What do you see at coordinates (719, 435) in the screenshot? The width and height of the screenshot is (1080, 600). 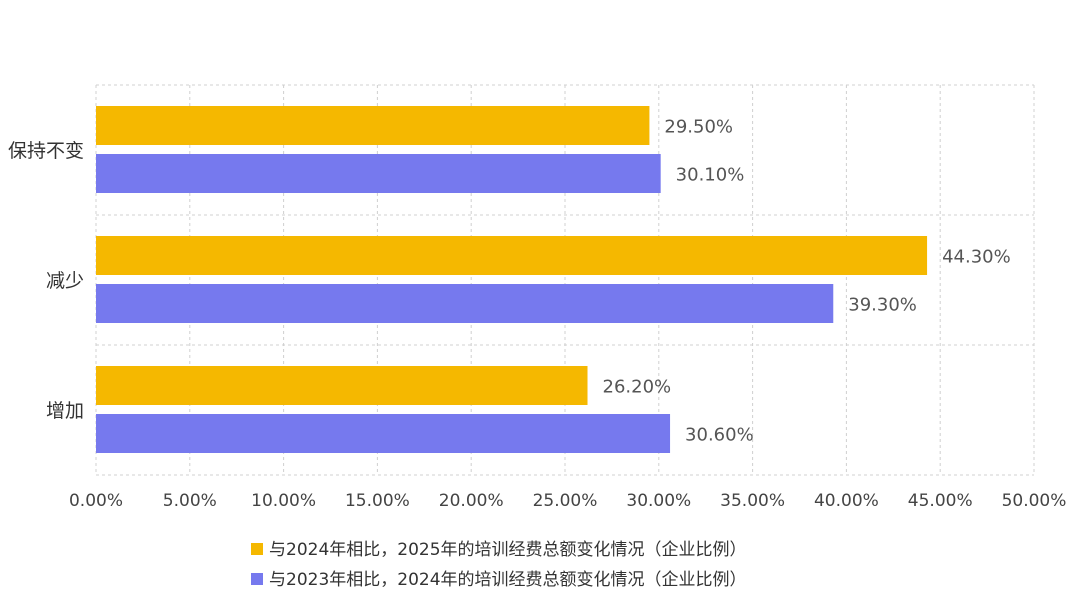 I see `data-label: 30.60%` at bounding box center [719, 435].